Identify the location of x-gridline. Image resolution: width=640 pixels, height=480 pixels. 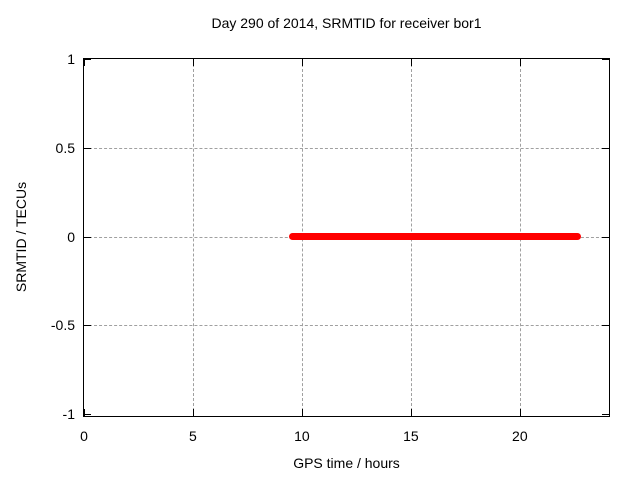
(193, 237).